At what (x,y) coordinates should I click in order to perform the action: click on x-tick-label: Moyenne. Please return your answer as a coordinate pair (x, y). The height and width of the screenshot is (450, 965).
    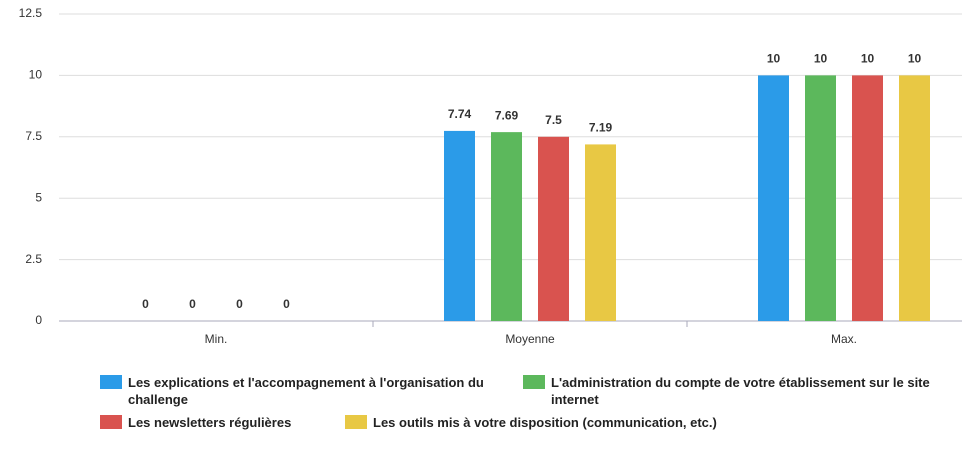
    Looking at the image, I should click on (530, 339).